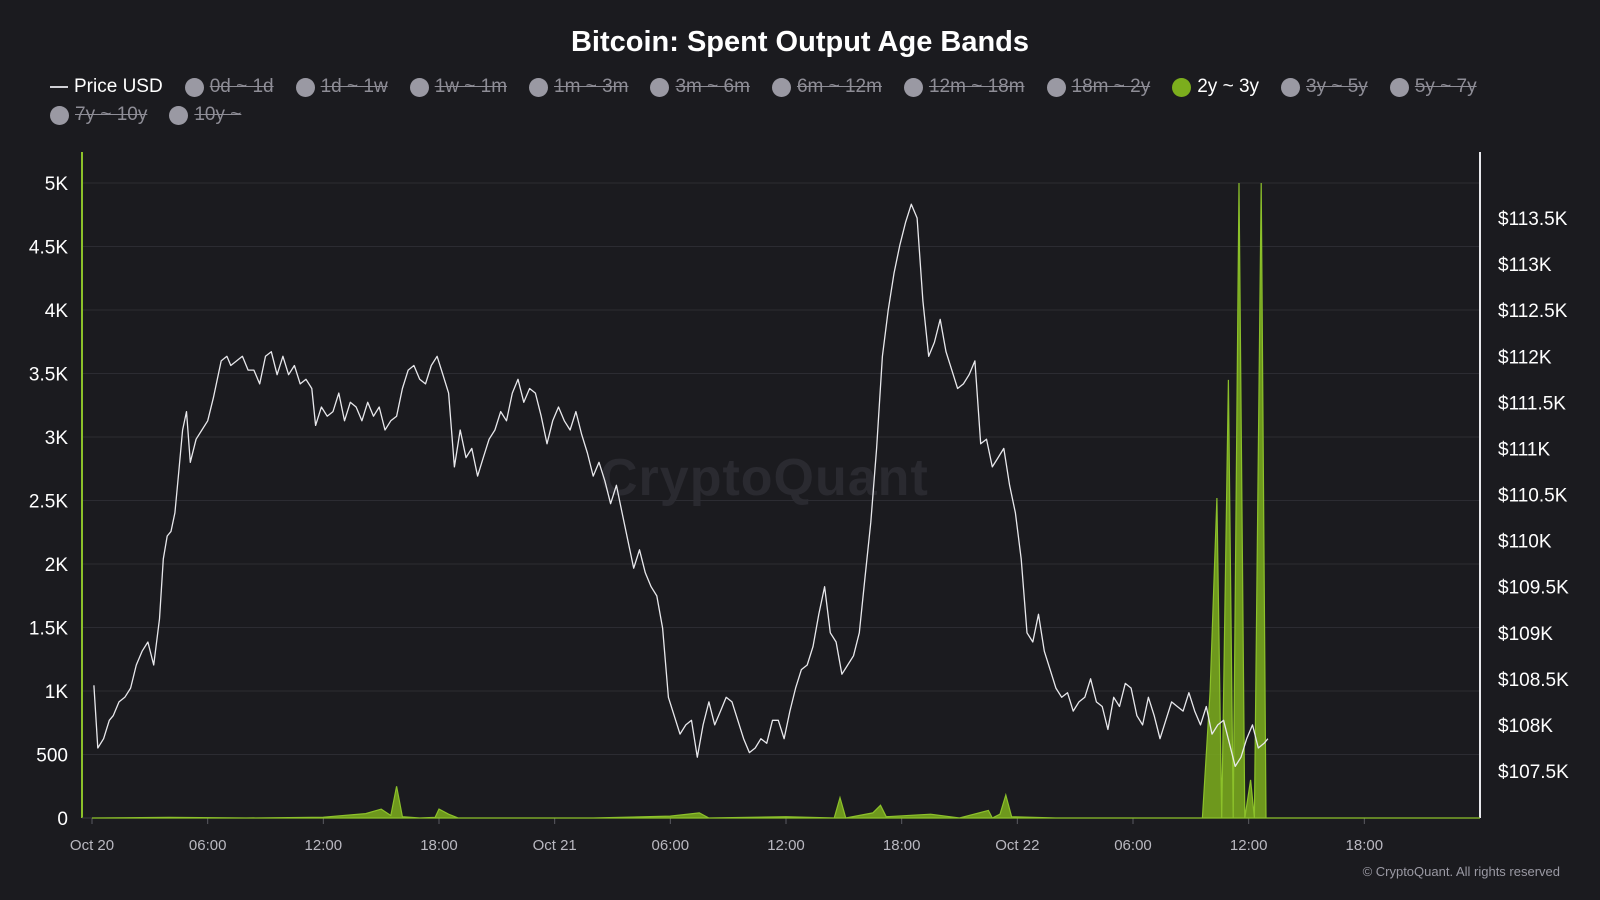  Describe the element at coordinates (52, 756) in the screenshot. I see `y-left-tick-label: 500` at that location.